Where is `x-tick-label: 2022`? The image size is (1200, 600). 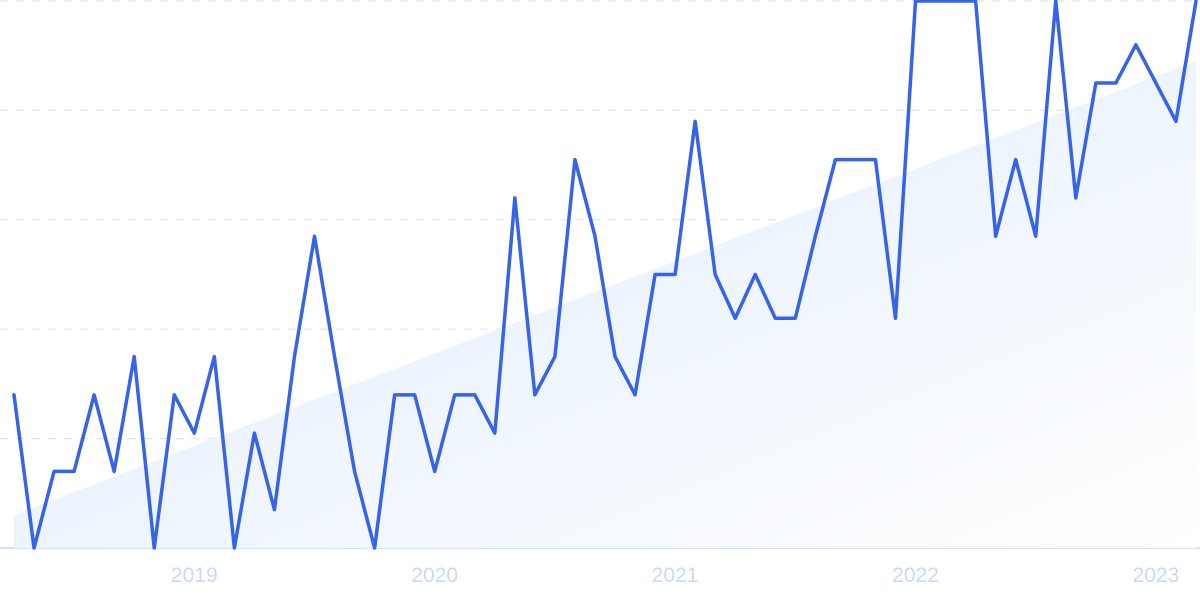 x-tick-label: 2022 is located at coordinates (915, 575).